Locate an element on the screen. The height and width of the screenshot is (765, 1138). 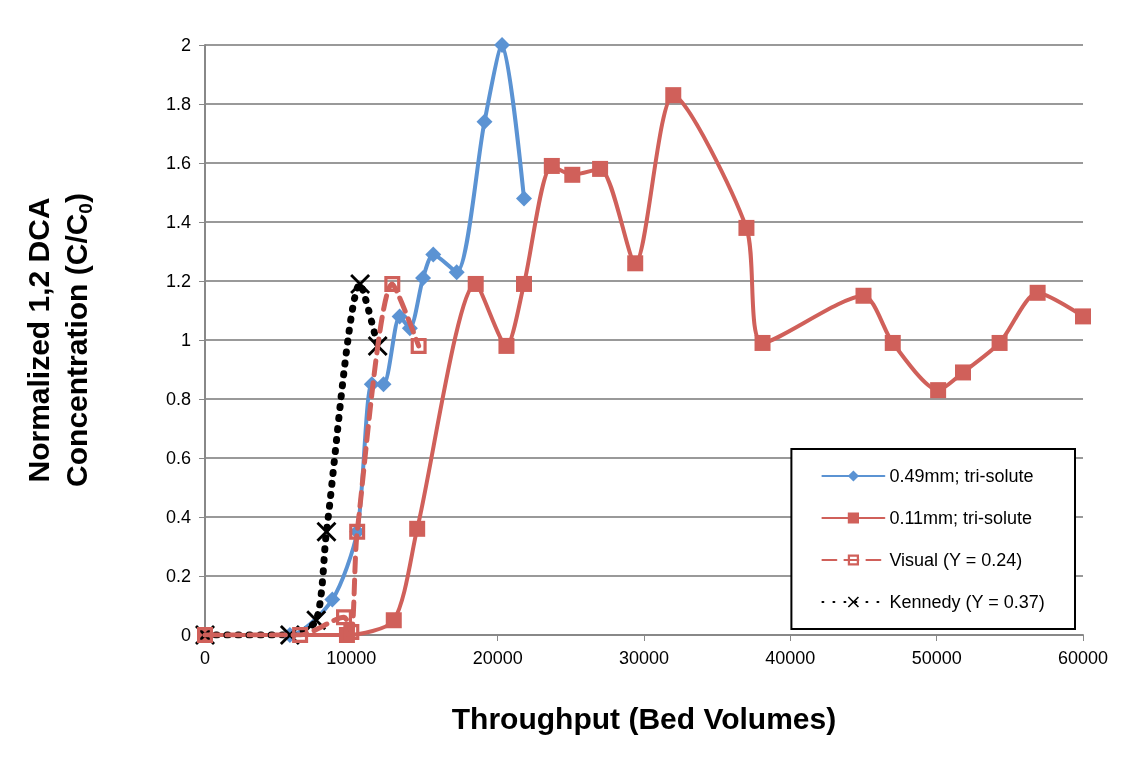
x-tick-label: 60000 is located at coordinates (1083, 658).